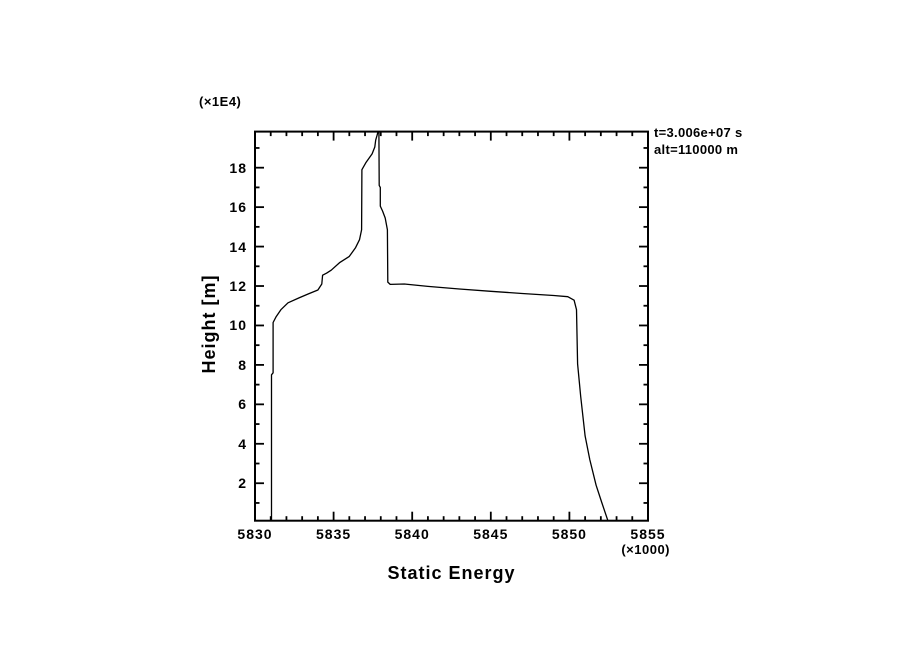 The width and height of the screenshot is (904, 654). What do you see at coordinates (696, 149) in the screenshot?
I see `annotation-altitude: alt=110000 m` at bounding box center [696, 149].